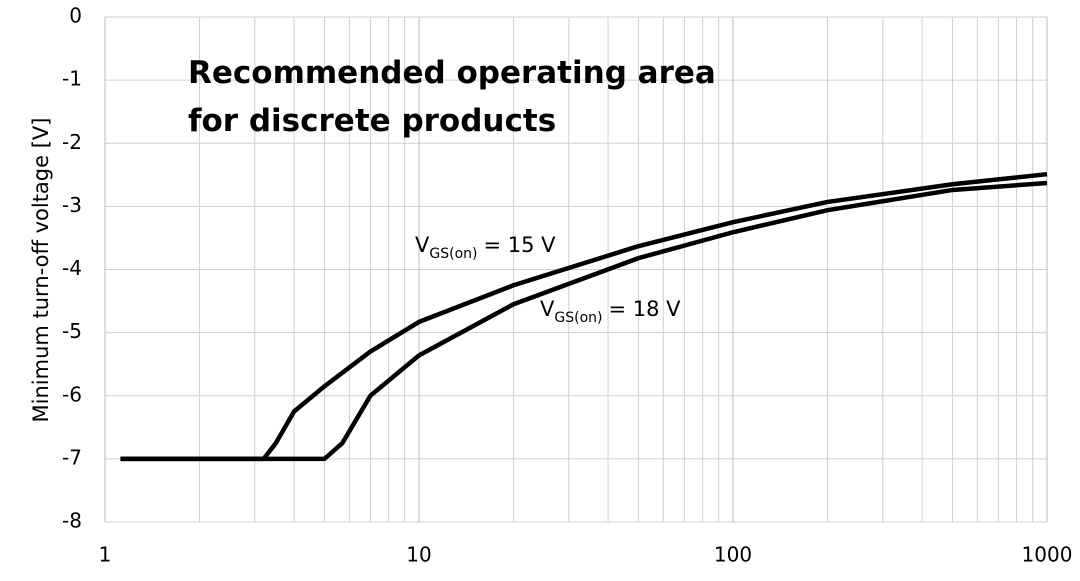 Image resolution: width=1080 pixels, height=581 pixels. I want to click on x-tick-label: 100, so click(733, 555).